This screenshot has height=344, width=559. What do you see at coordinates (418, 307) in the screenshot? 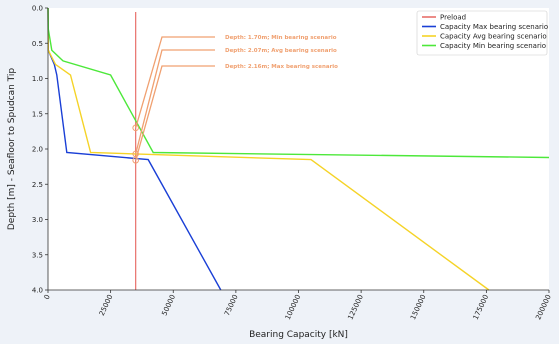
I see `x-tick-label: 150000` at bounding box center [418, 307].